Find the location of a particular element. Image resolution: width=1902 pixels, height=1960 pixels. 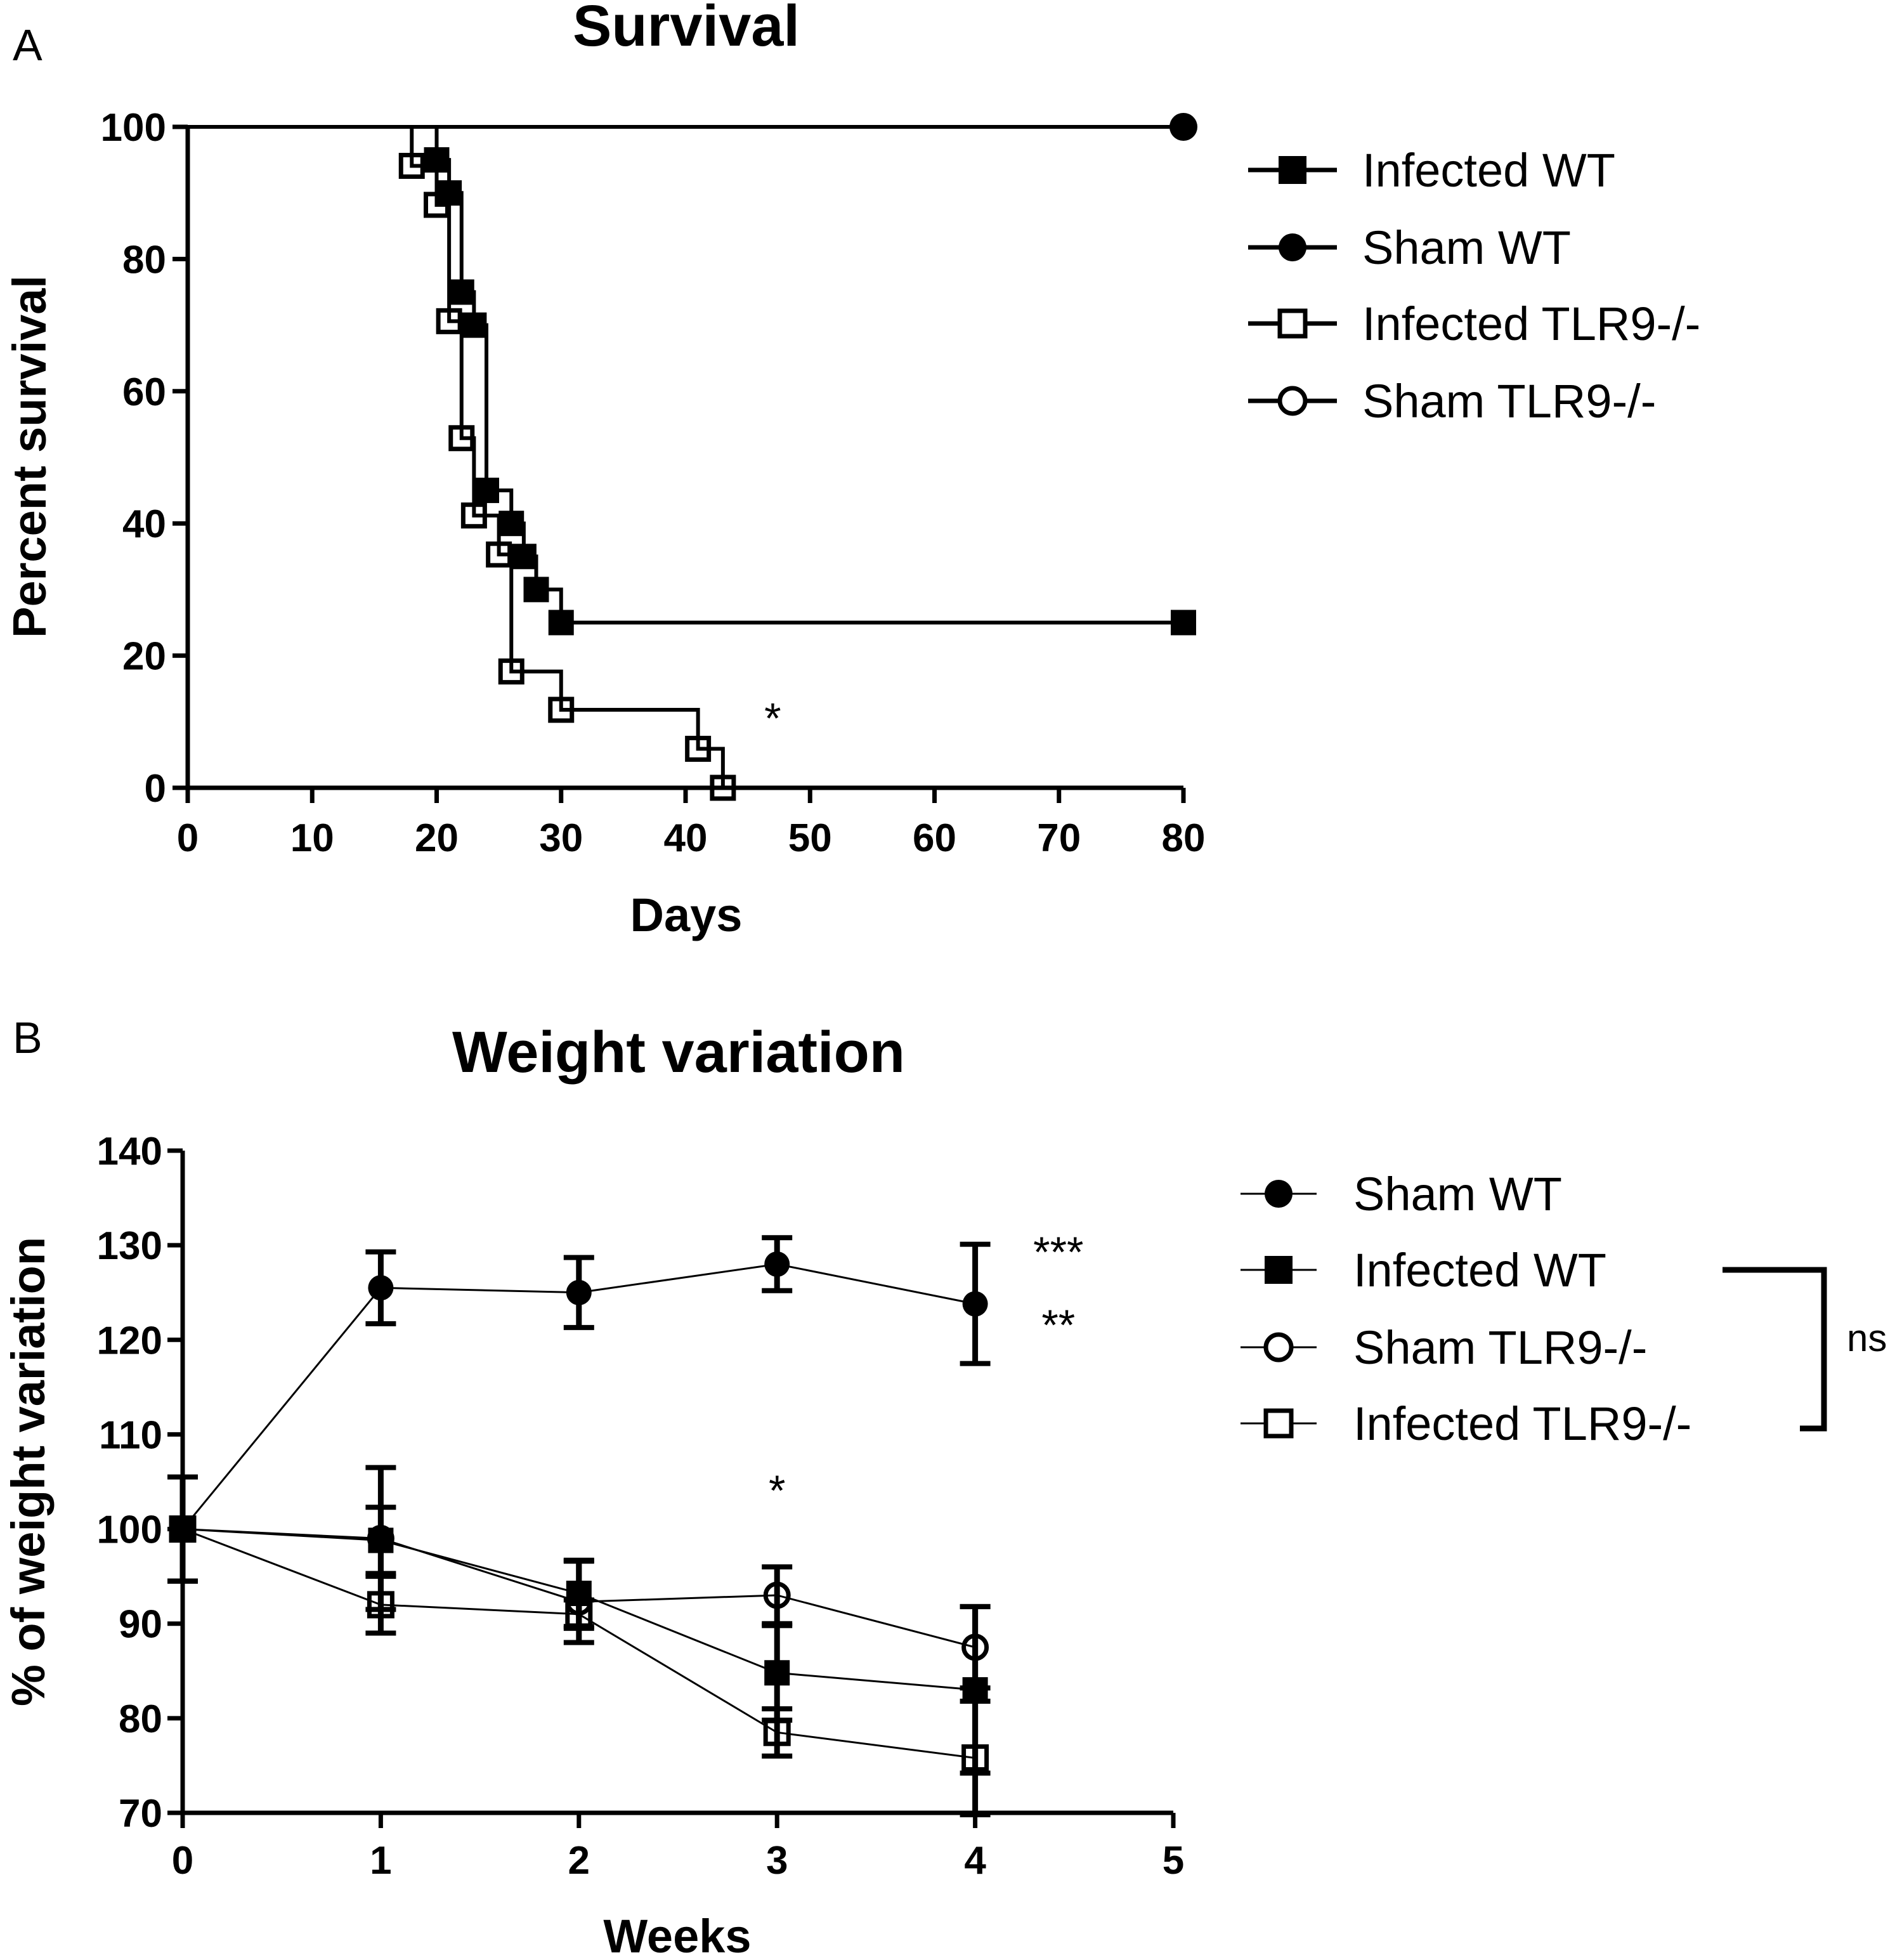

open-circle-icon is located at coordinates (1278, 1347).